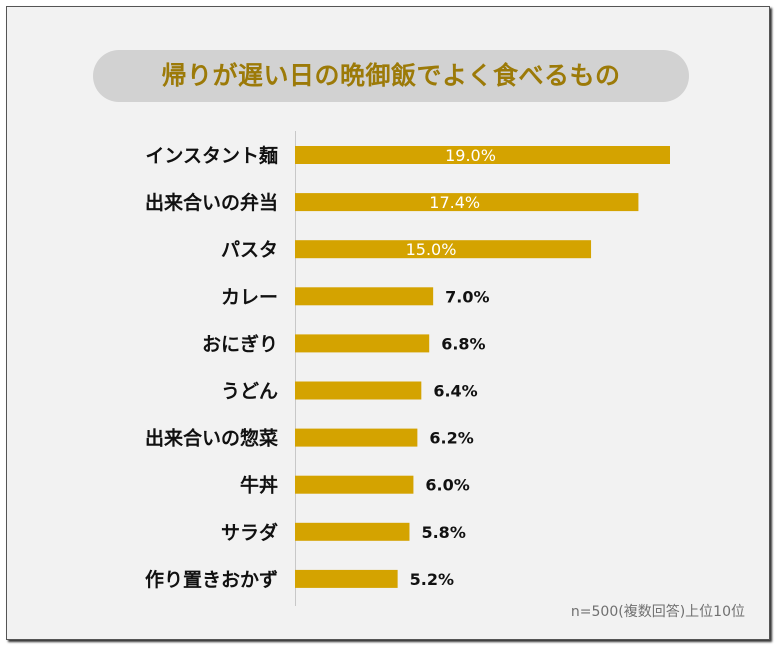 Image resolution: width=780 pixels, height=649 pixels. I want to click on value-label: 19.0%, so click(470, 155).